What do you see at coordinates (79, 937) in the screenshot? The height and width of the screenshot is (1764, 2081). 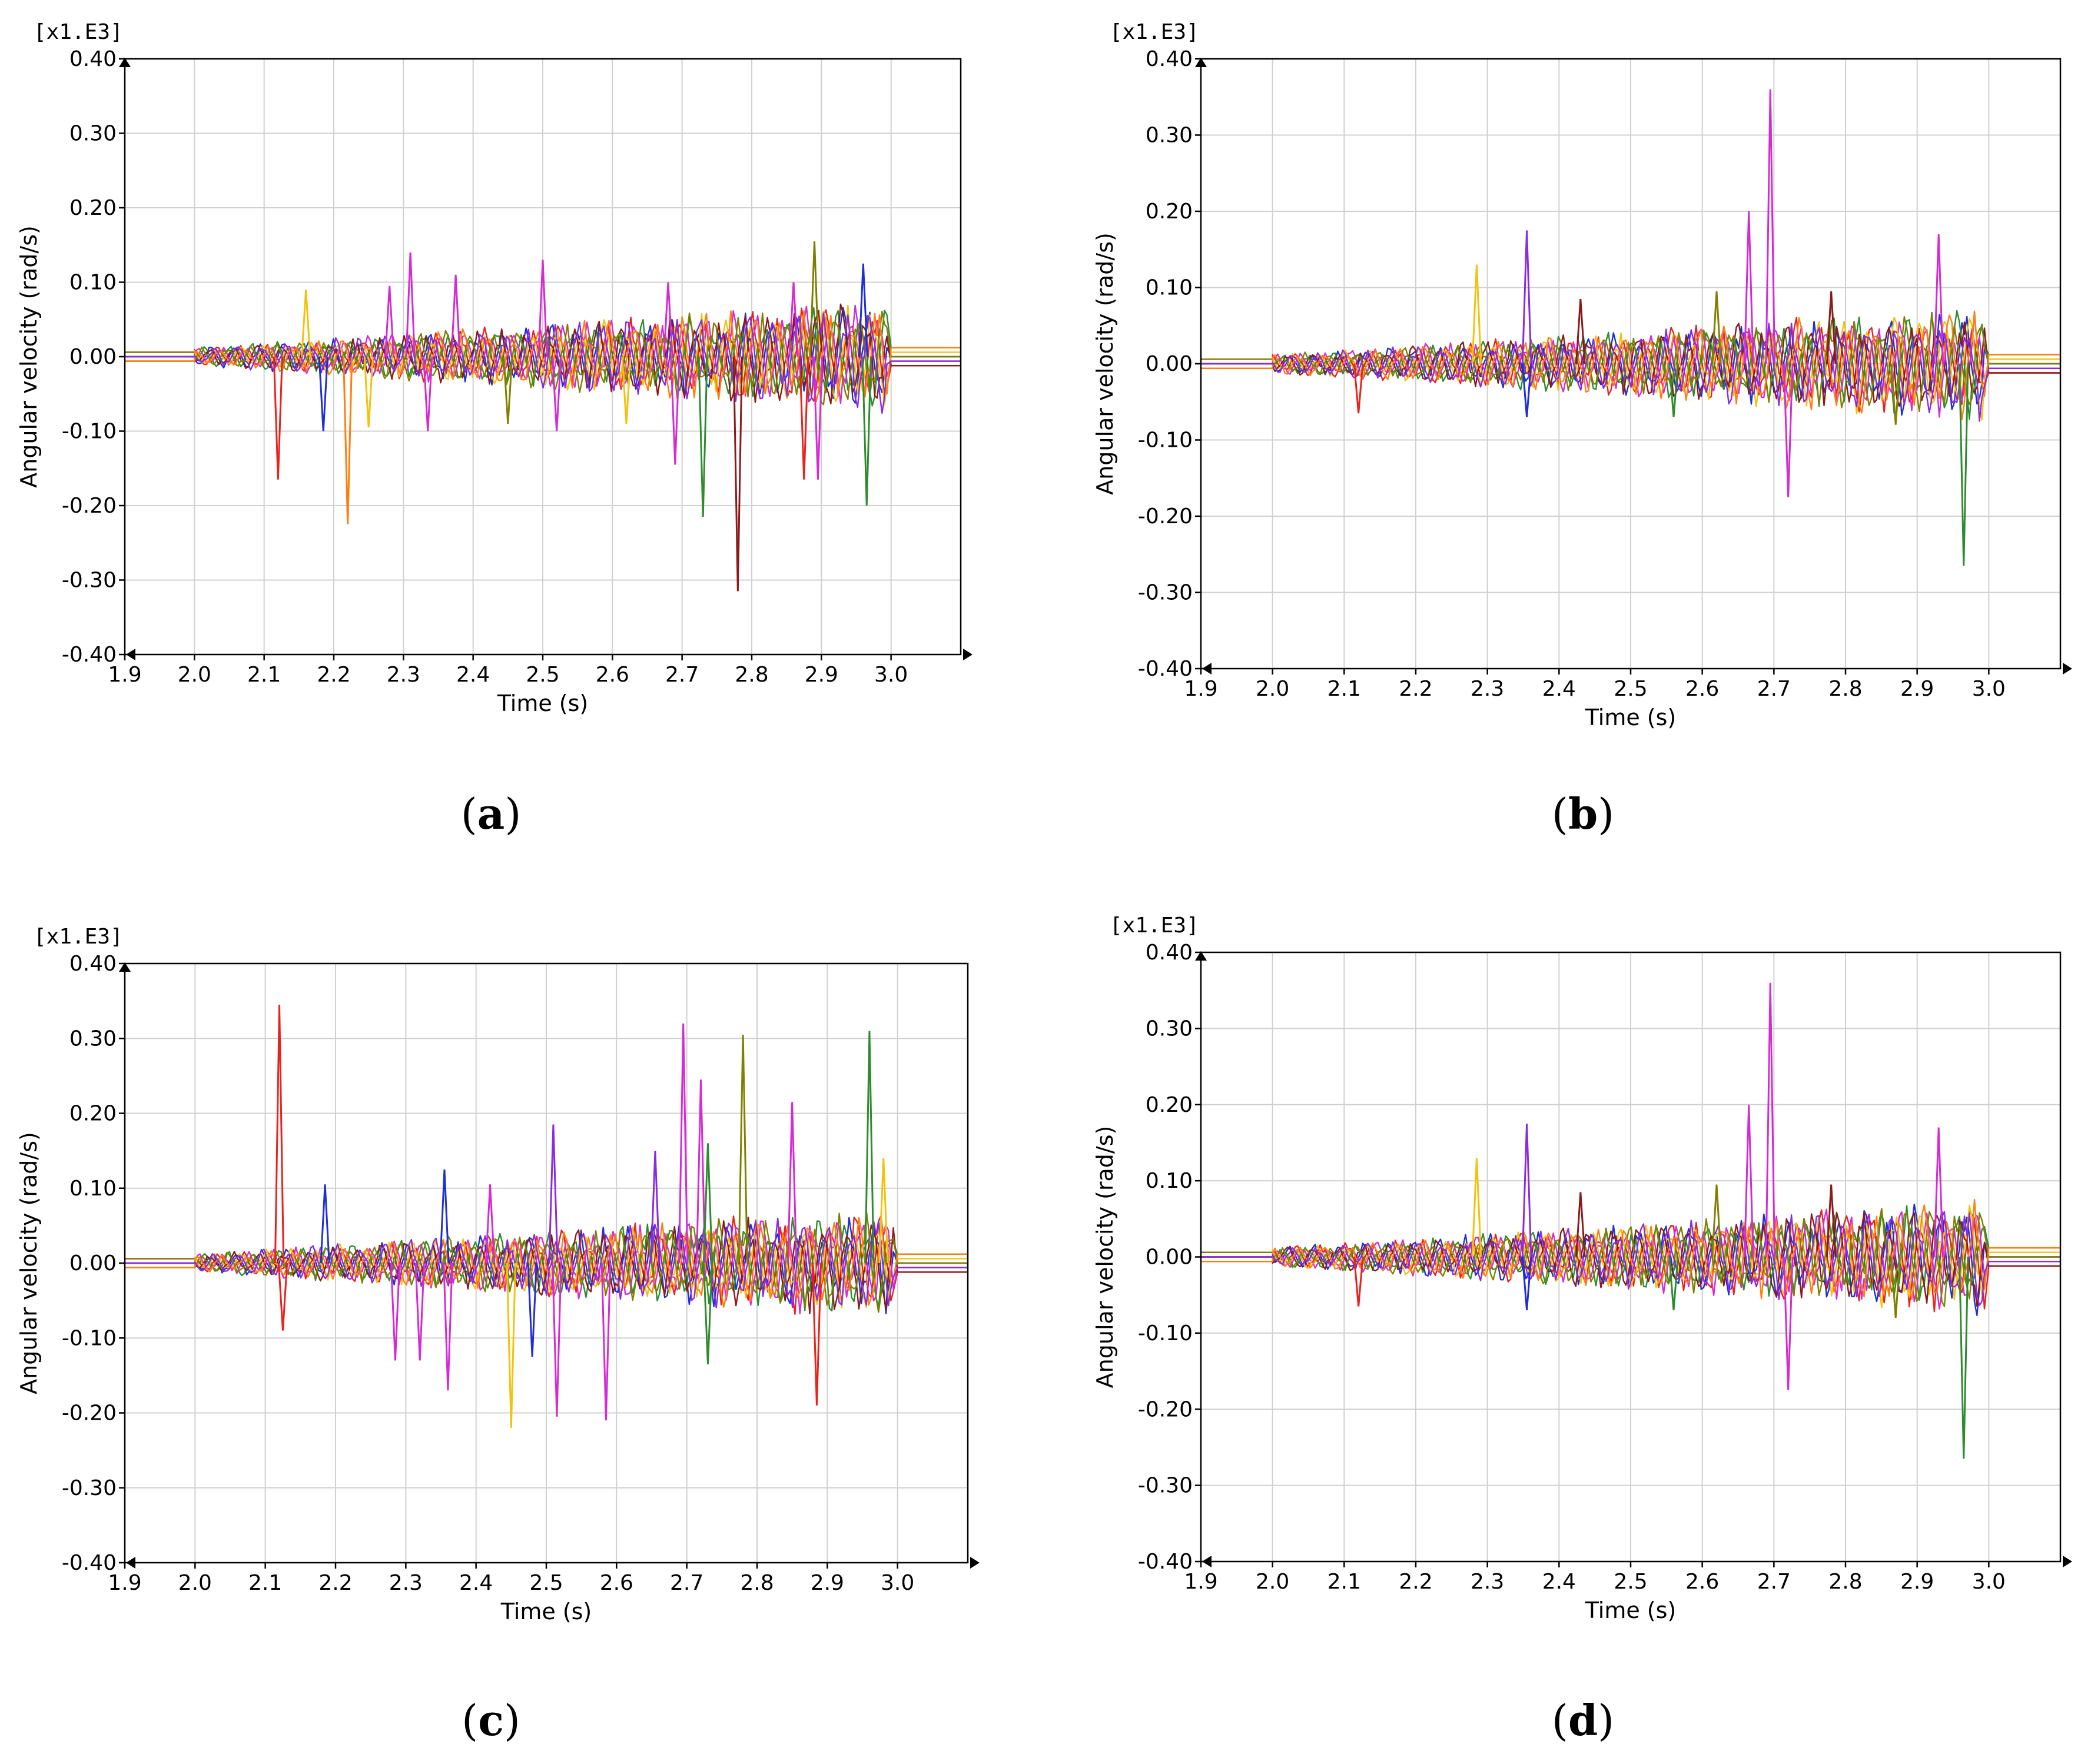 I see `chart-c-scale-label: [x1.E3]` at bounding box center [79, 937].